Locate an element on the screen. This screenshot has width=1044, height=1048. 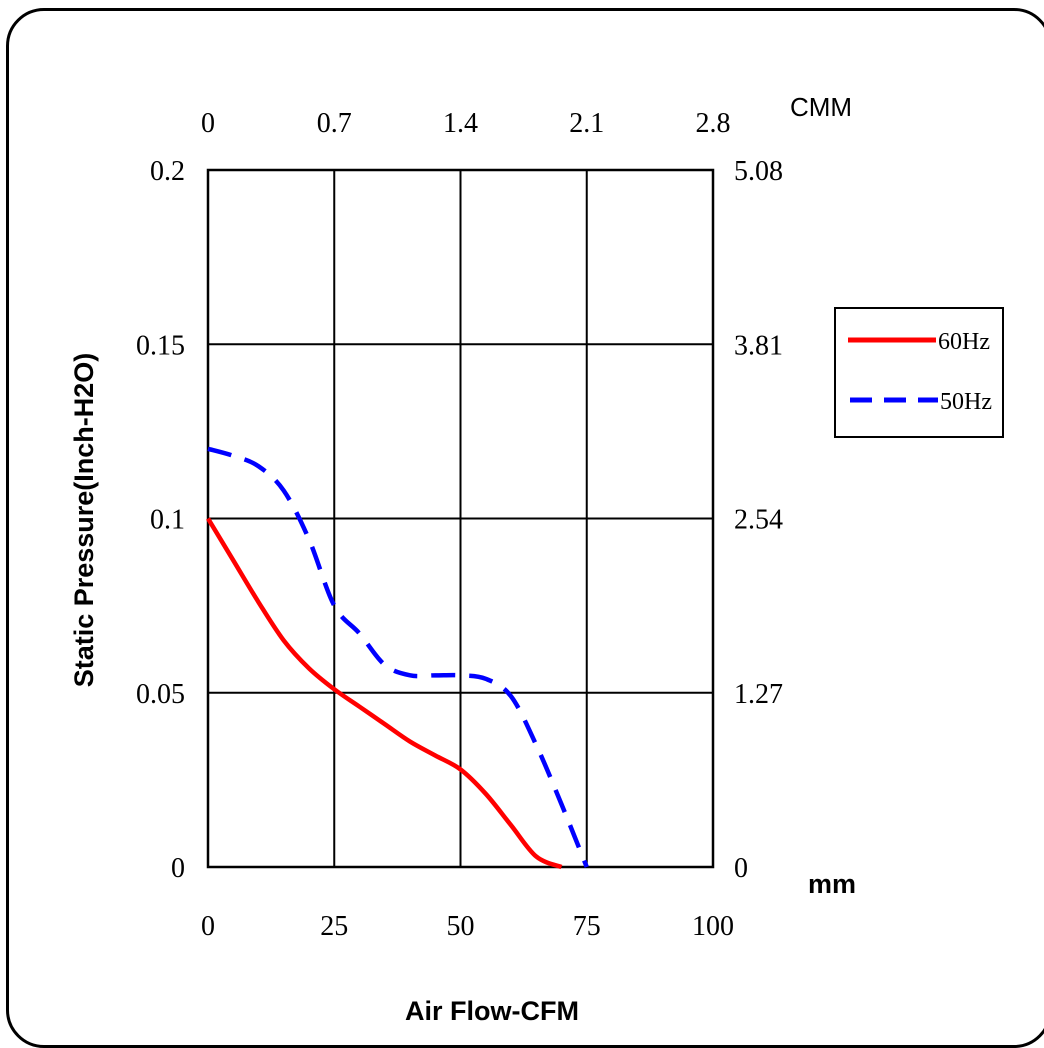
y-tick-label: 0.15 is located at coordinates (160, 345).